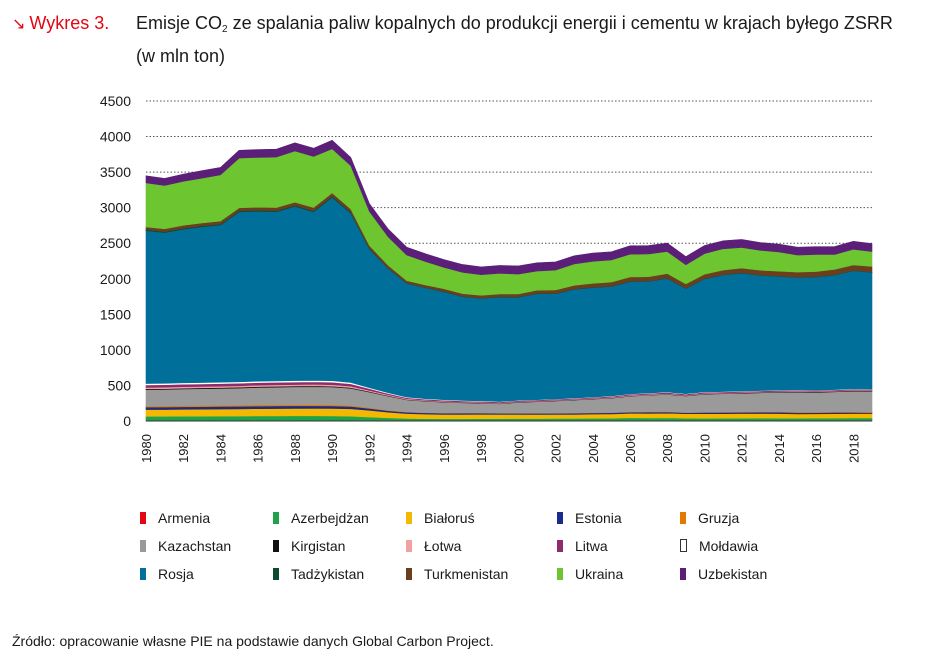 This screenshot has height=671, width=926. Describe the element at coordinates (742, 448) in the screenshot. I see `x-tick-label: 2012` at that location.